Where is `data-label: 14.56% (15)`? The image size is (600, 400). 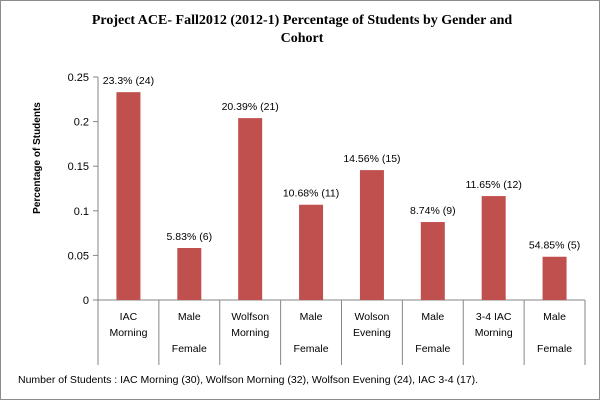 data-label: 14.56% (15) is located at coordinates (371, 159).